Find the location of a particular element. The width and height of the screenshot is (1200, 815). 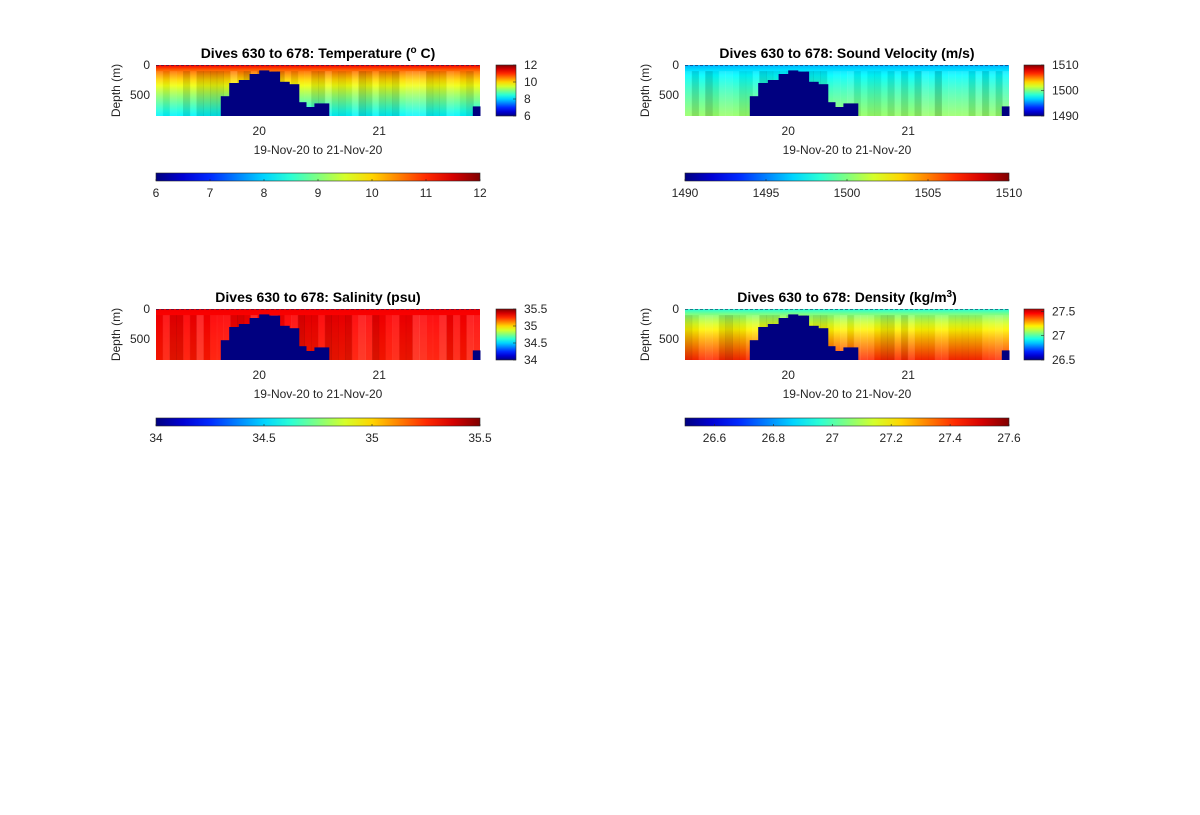

side-colorbar-label: 34.5 is located at coordinates (536, 343).